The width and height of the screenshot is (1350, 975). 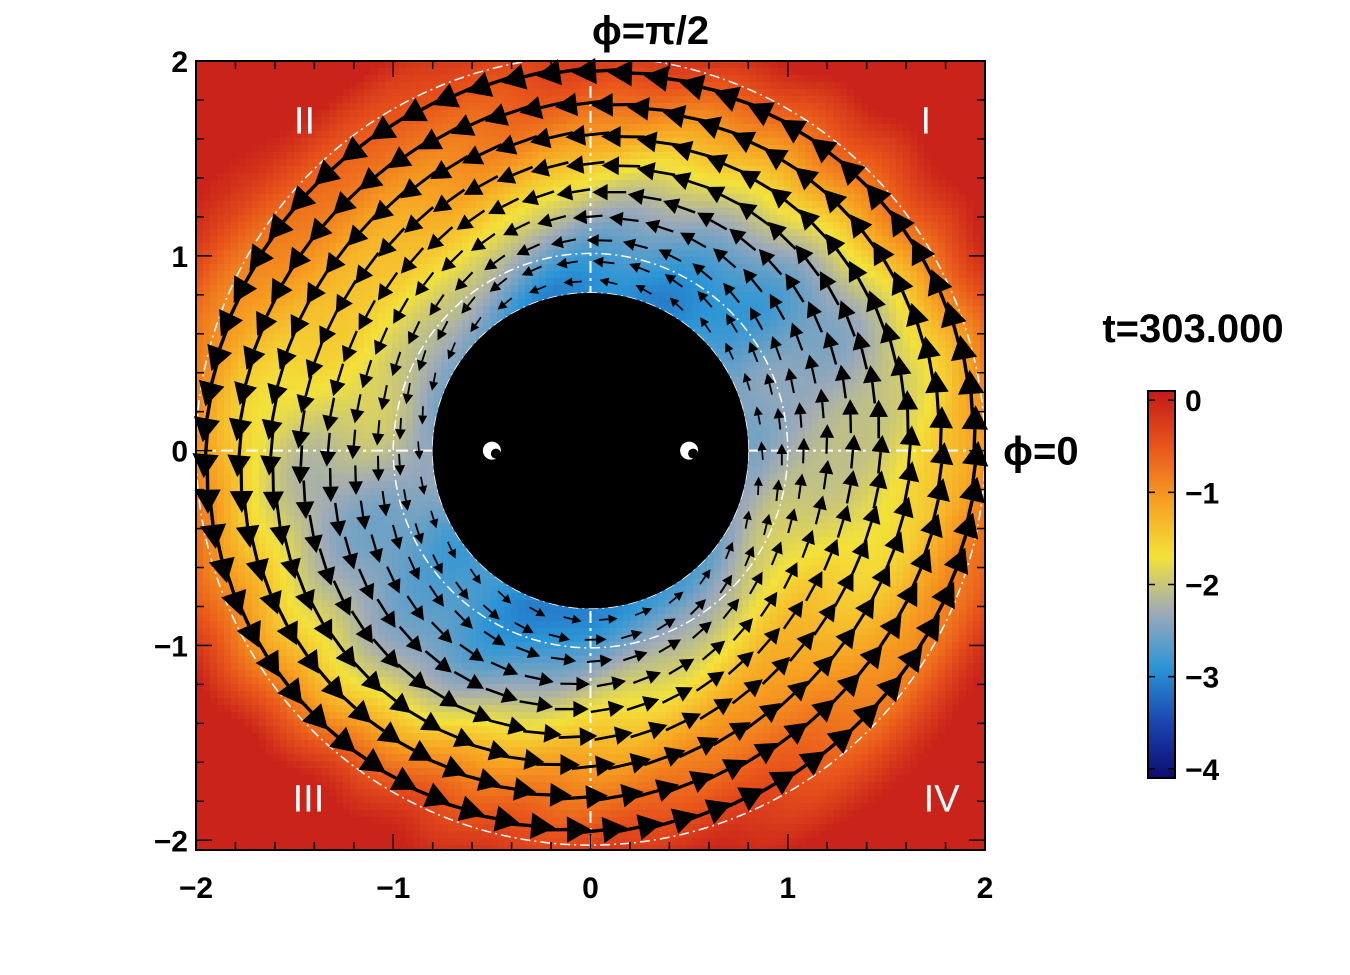 What do you see at coordinates (1183, 586) in the screenshot?
I see `colorbar: 0 −1 −2 −3 −4` at bounding box center [1183, 586].